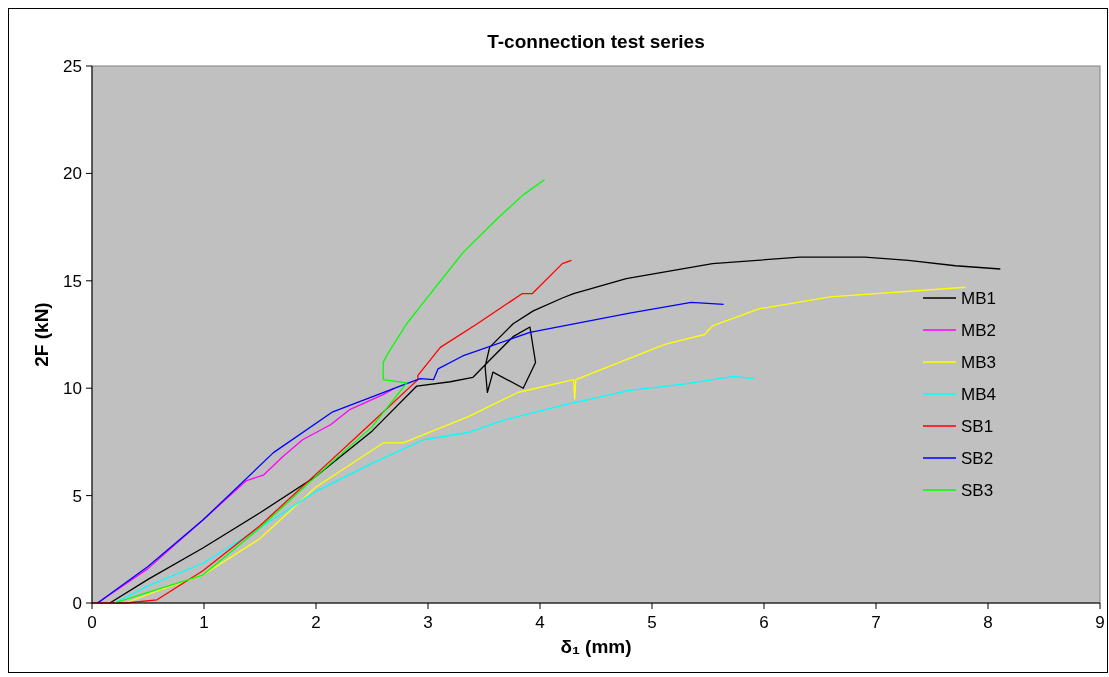 The image size is (1109, 677). I want to click on x-tick-label: 5, so click(652, 622).